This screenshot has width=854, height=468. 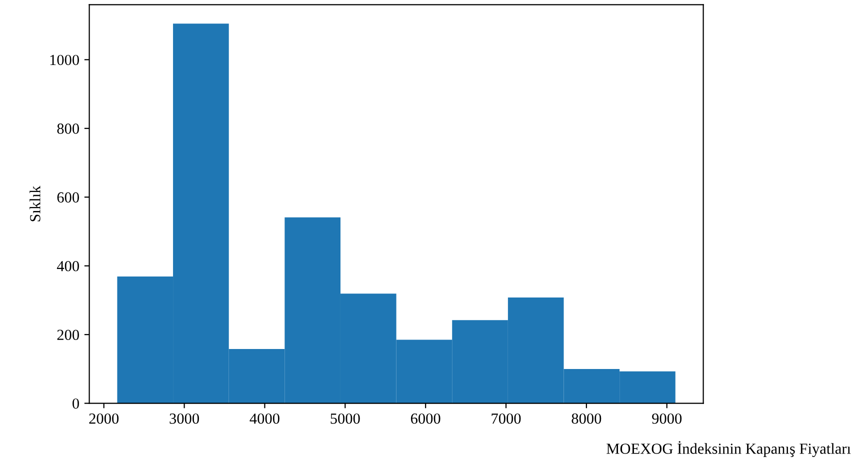 What do you see at coordinates (184, 418) in the screenshot?
I see `x-tick-label: 3000` at bounding box center [184, 418].